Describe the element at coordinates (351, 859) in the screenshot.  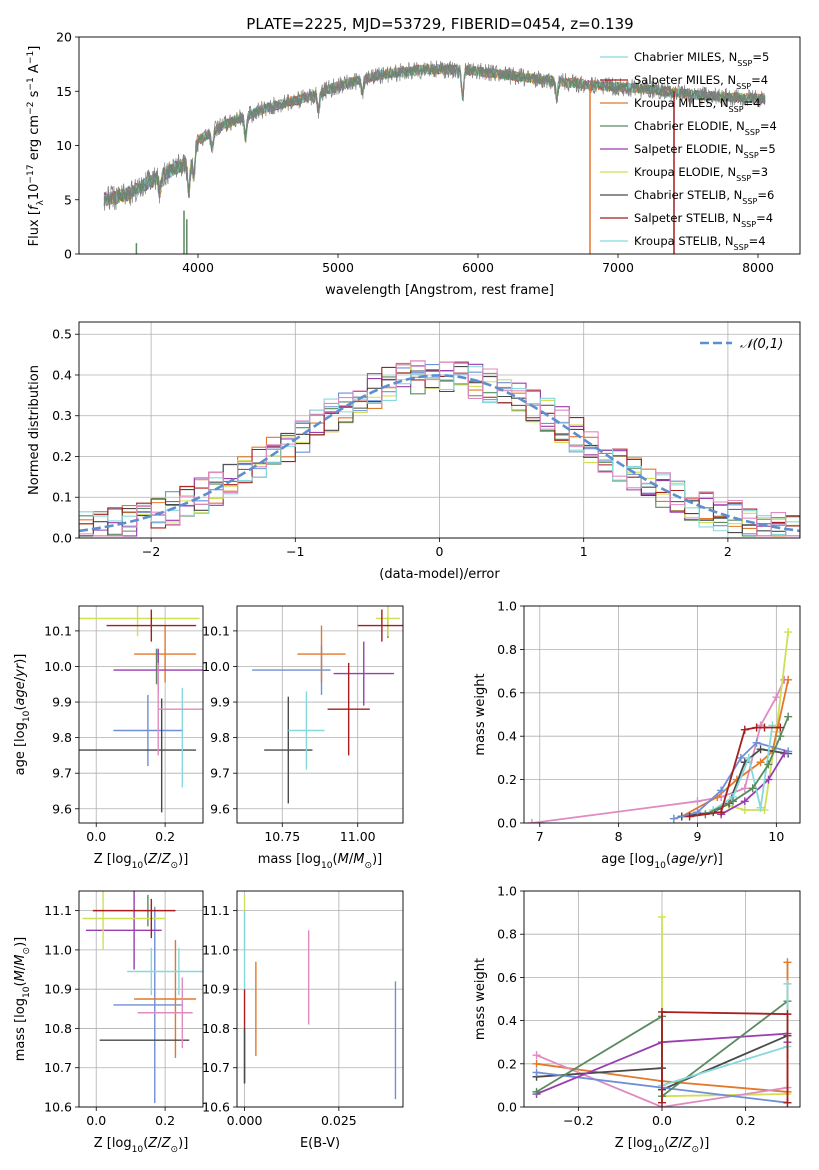
I see `x-axis-label-part: /` at that location.